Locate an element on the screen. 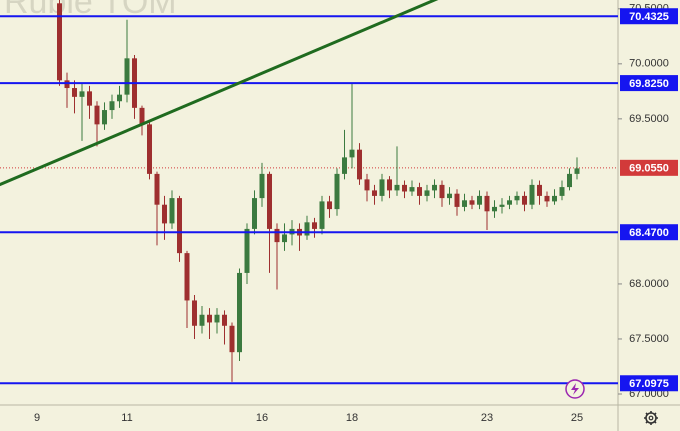  level-label: 70.4325 is located at coordinates (649, 17).